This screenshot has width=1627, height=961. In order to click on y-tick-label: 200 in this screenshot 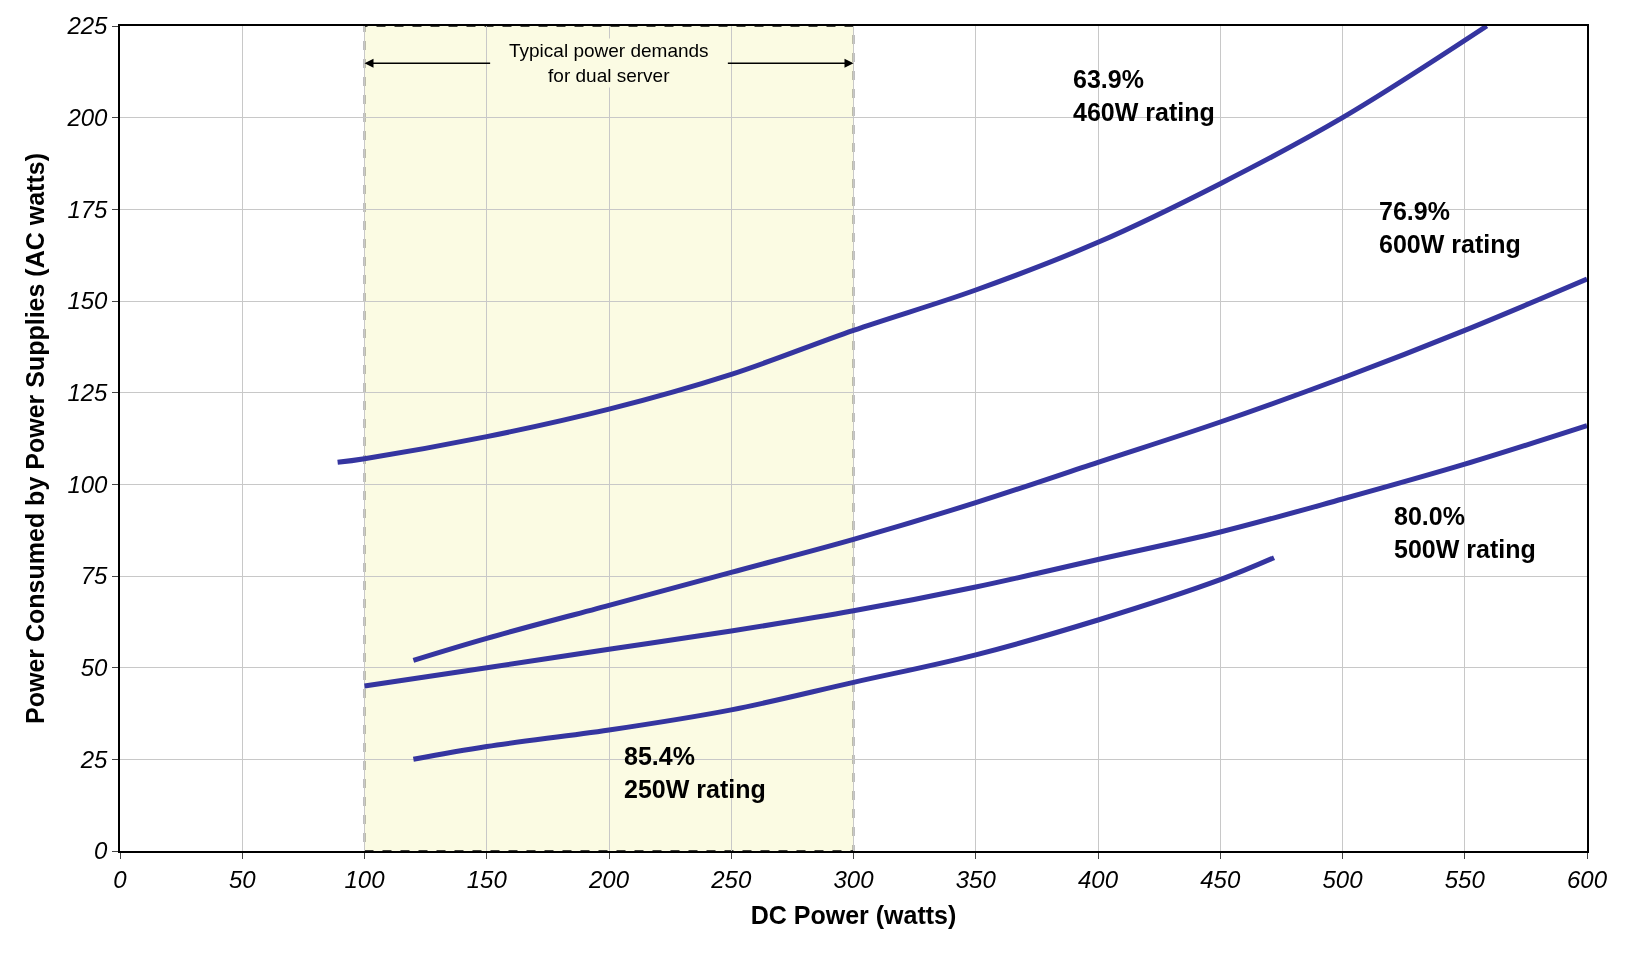, I will do `click(87, 118)`.